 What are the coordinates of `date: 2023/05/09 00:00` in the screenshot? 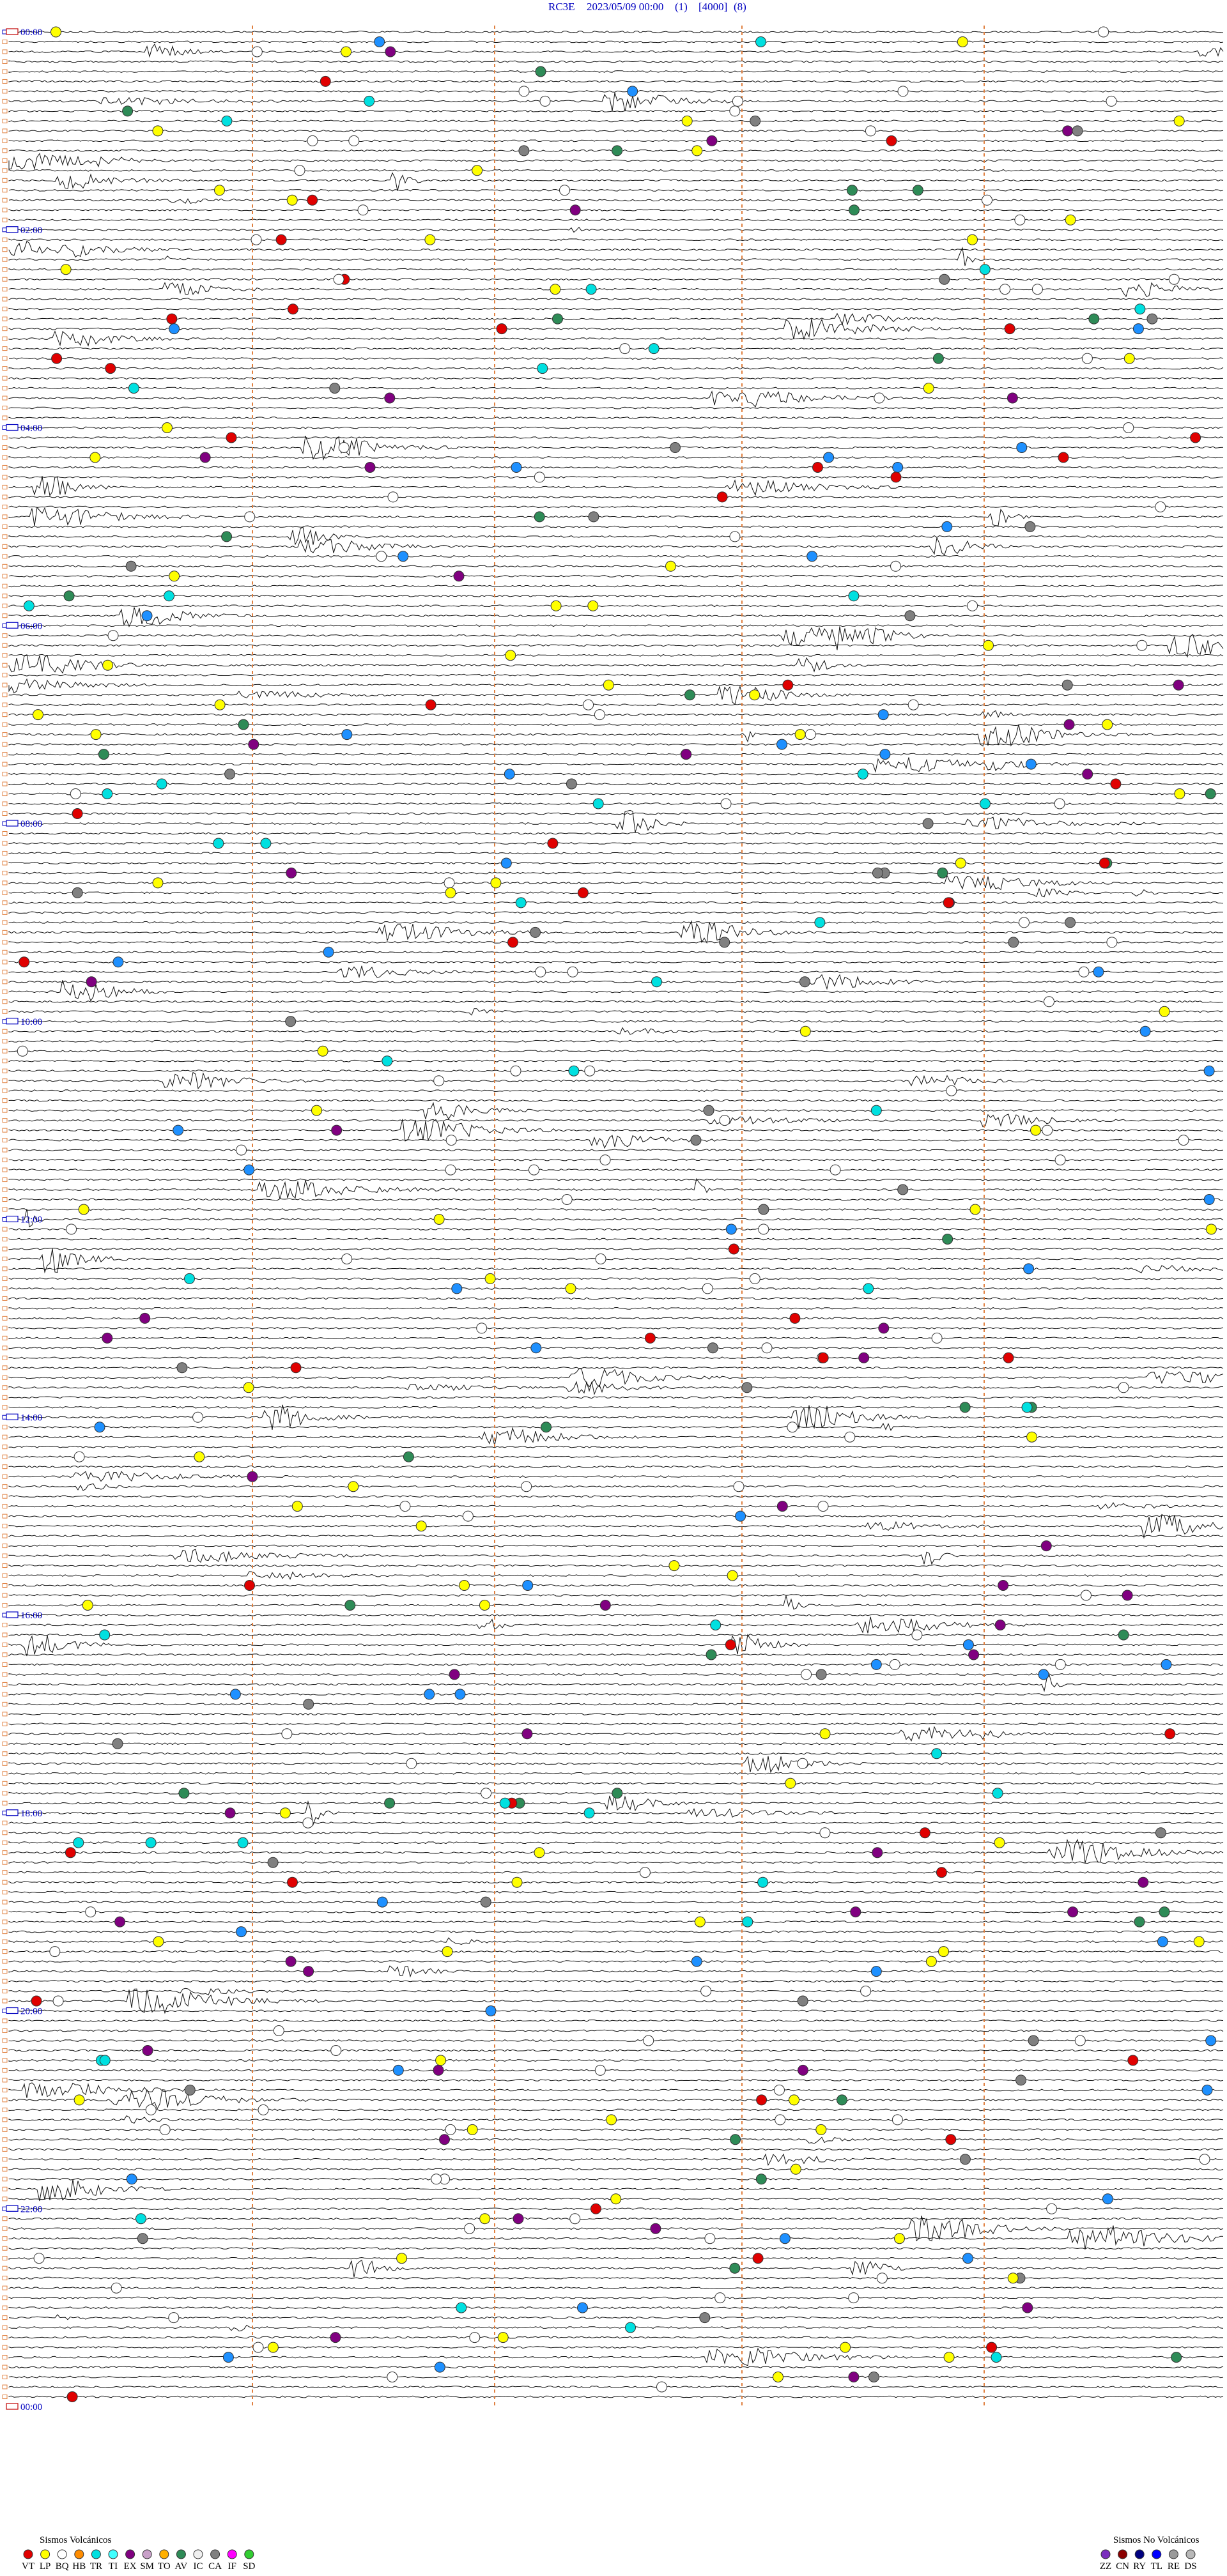 It's located at (625, 7).